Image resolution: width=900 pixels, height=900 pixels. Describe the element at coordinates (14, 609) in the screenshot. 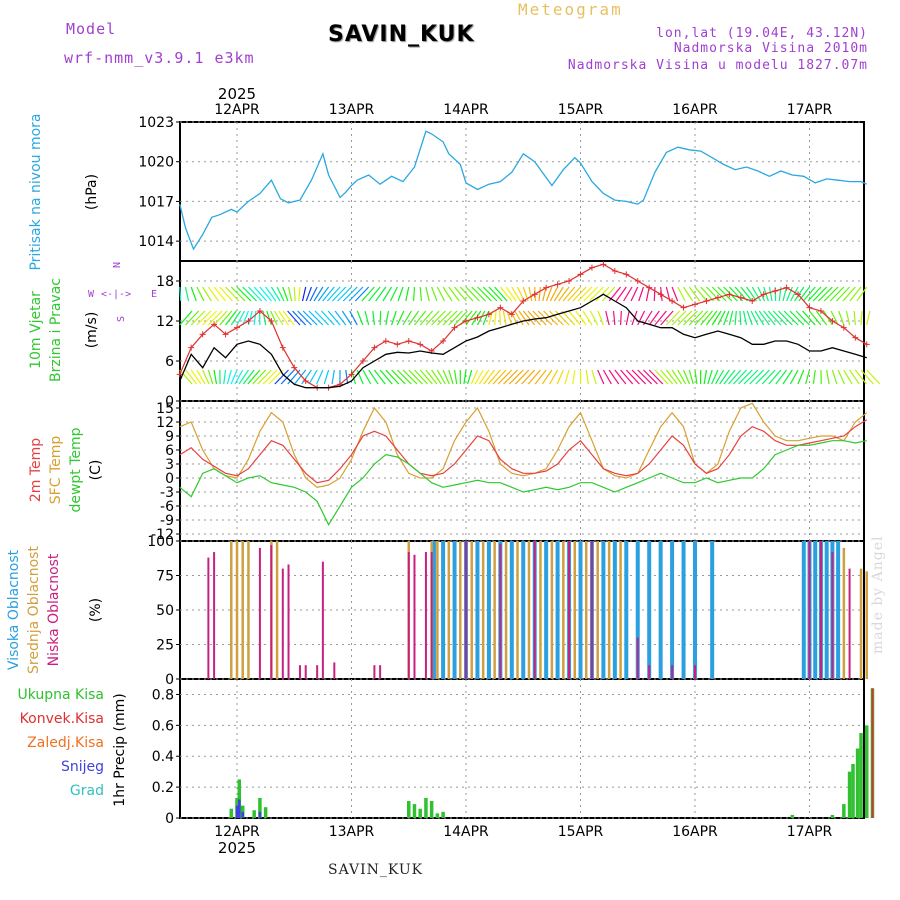

I see `cloud-label-high: Visoka Oblacnost` at that location.